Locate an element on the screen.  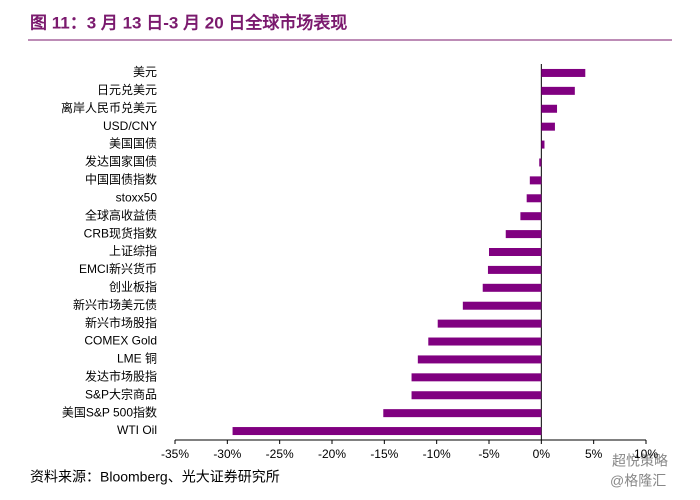
y-tick-label: CRB现货指数 is located at coordinates (120, 232).